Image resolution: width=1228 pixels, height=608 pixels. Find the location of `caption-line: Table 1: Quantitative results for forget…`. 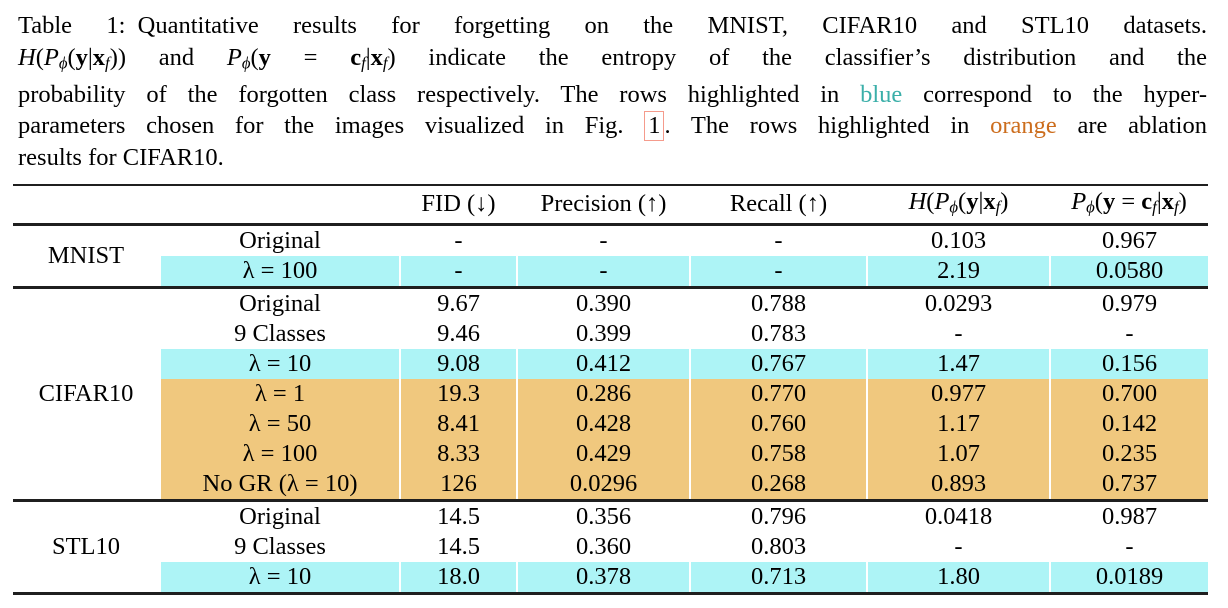

caption-line: Table 1: Quantitative results for forget… is located at coordinates (612, 26).